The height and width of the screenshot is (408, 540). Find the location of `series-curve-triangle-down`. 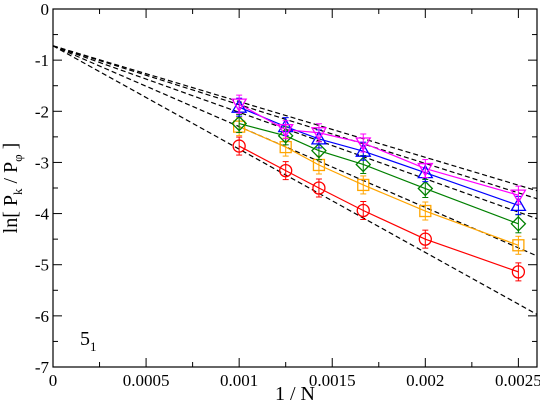

series-curve-triangle-down is located at coordinates (378, 149).